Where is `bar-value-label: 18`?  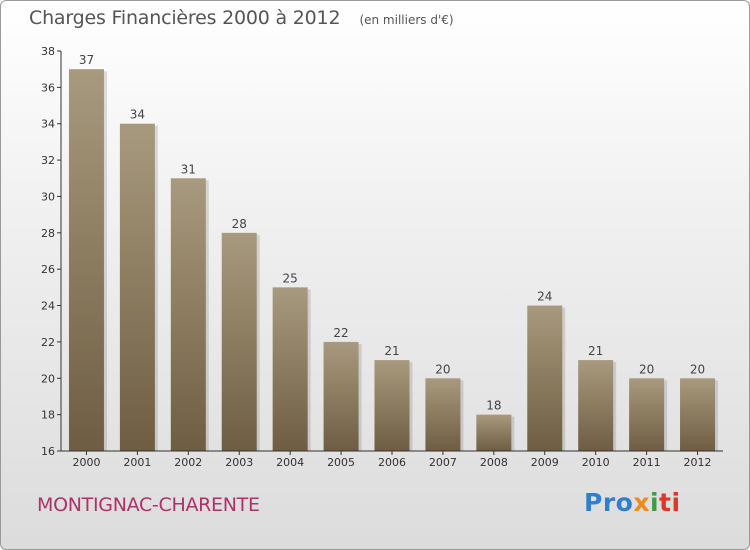
bar-value-label: 18 is located at coordinates (493, 406).